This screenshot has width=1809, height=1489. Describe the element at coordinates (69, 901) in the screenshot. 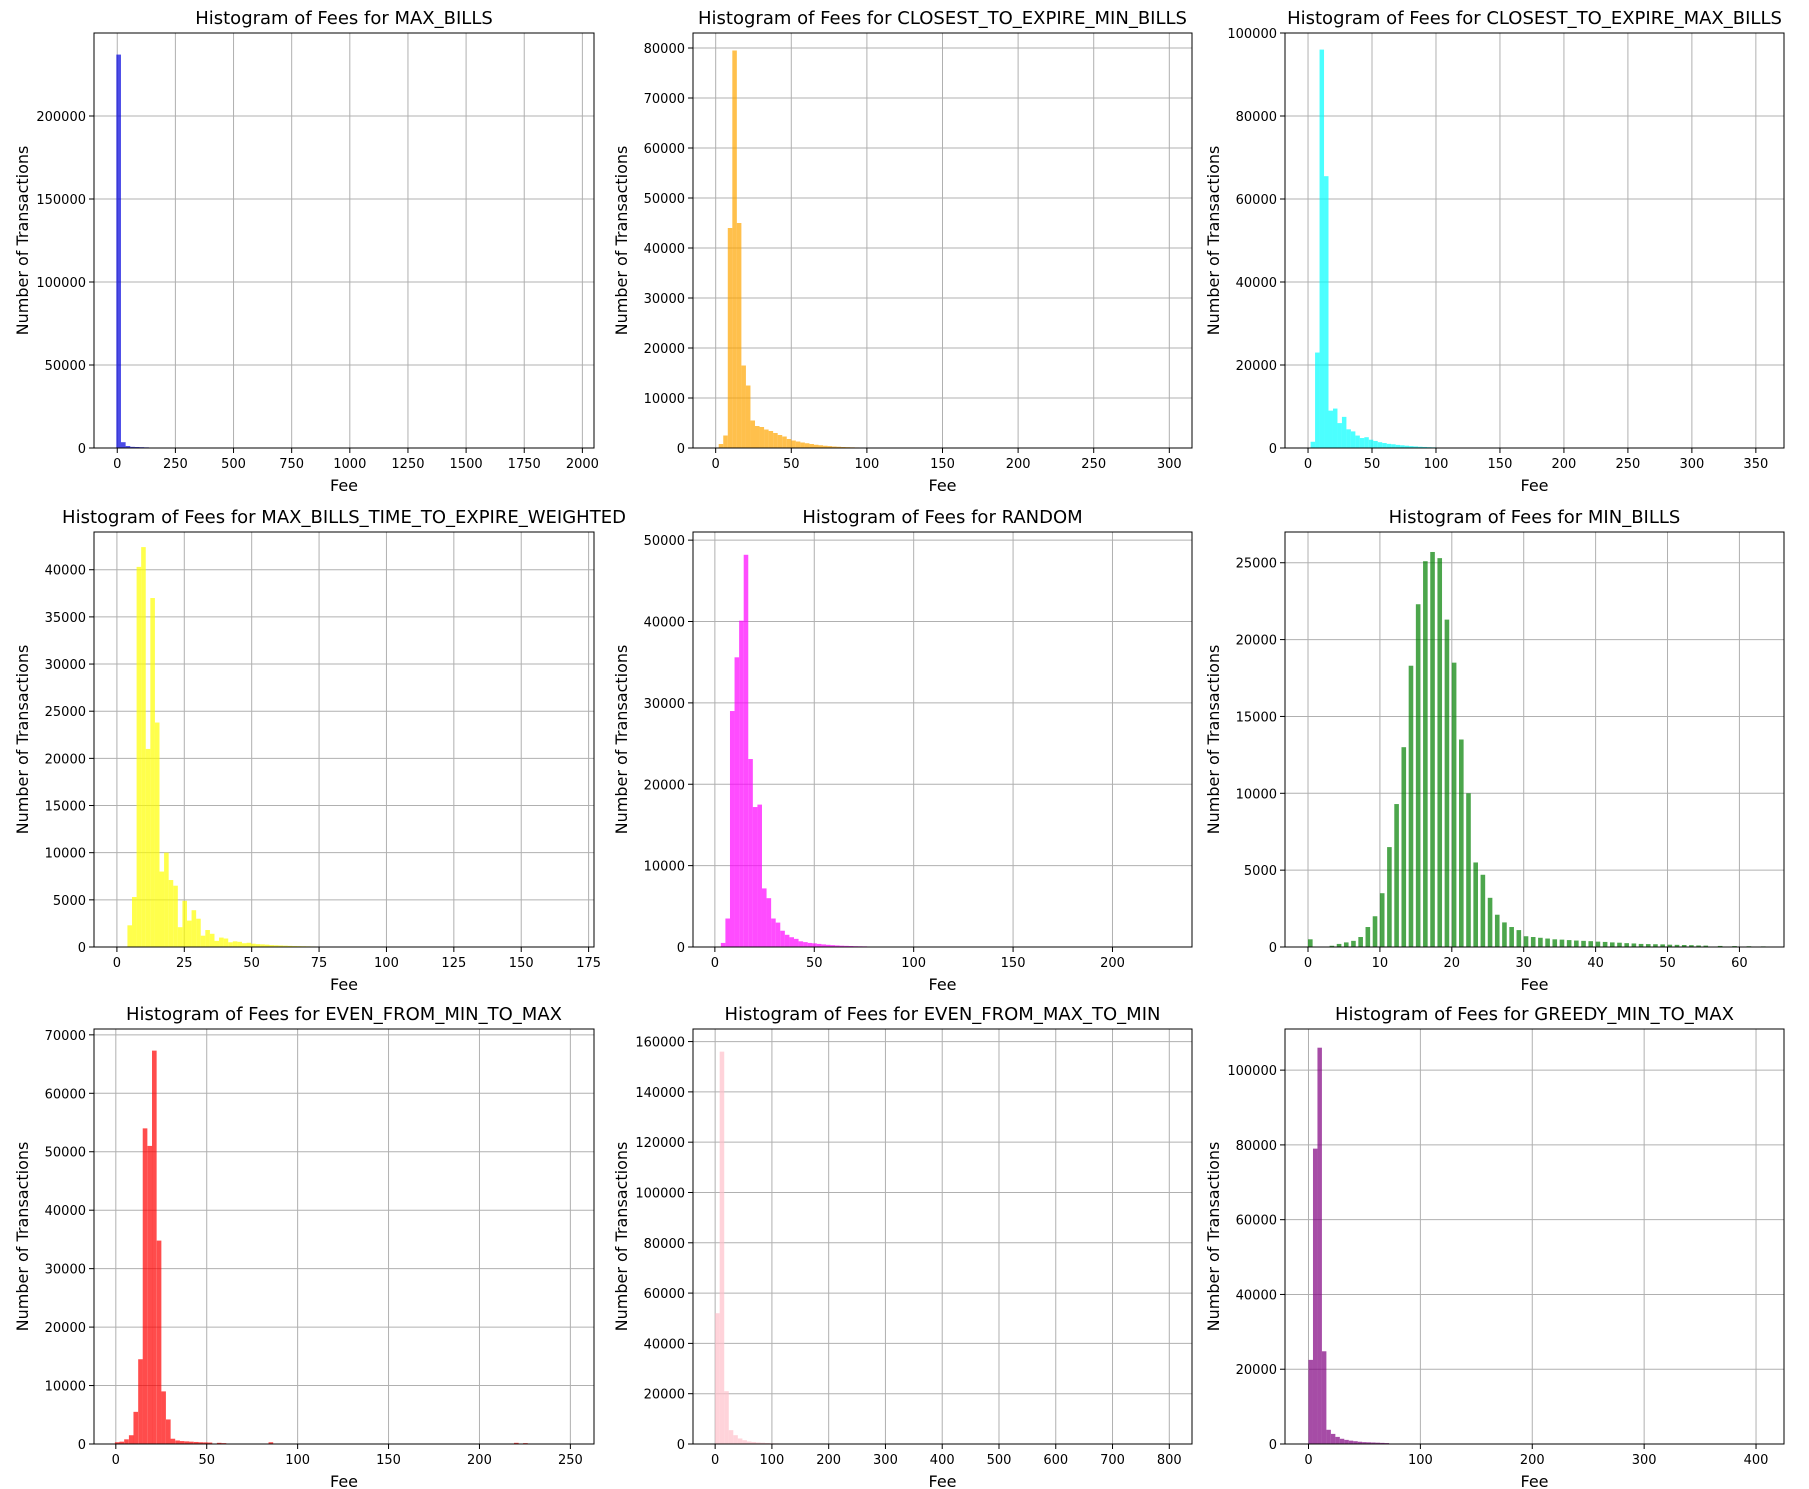

I see `y-tick-label: 5000` at that location.